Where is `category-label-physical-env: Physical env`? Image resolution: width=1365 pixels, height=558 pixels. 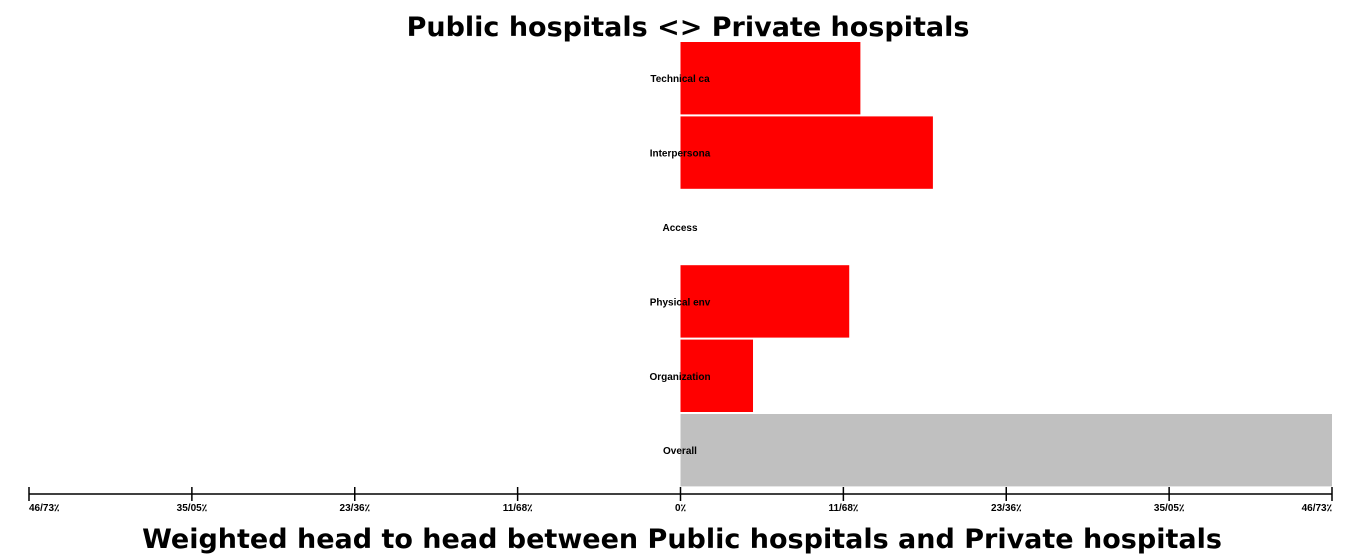 category-label-physical-env: Physical env is located at coordinates (680, 302).